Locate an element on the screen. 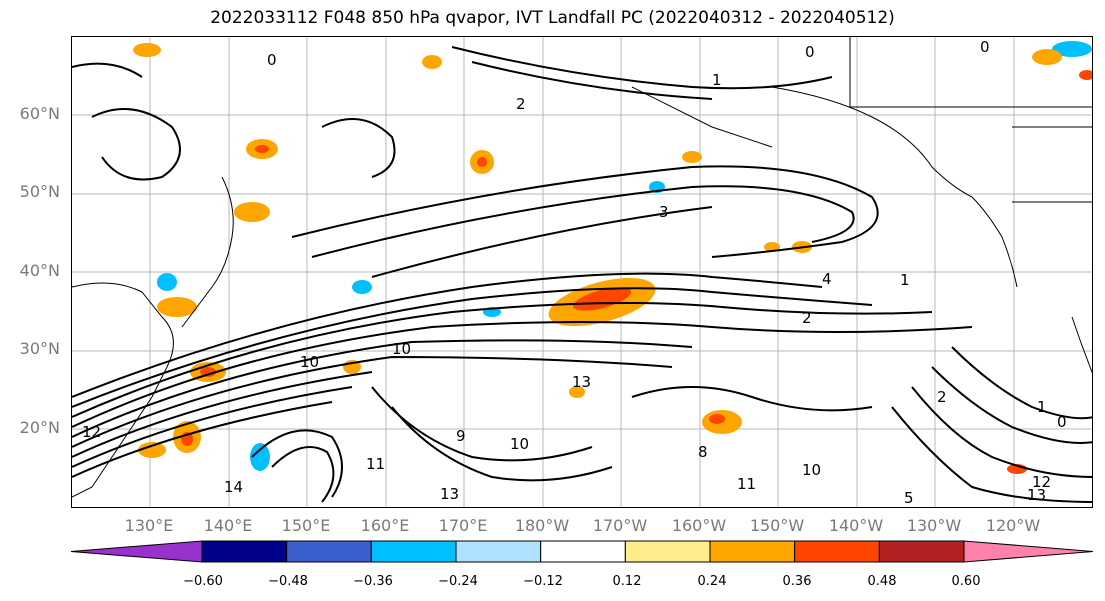 The image size is (1105, 601). lon-label-120w: 120°W is located at coordinates (1013, 525).